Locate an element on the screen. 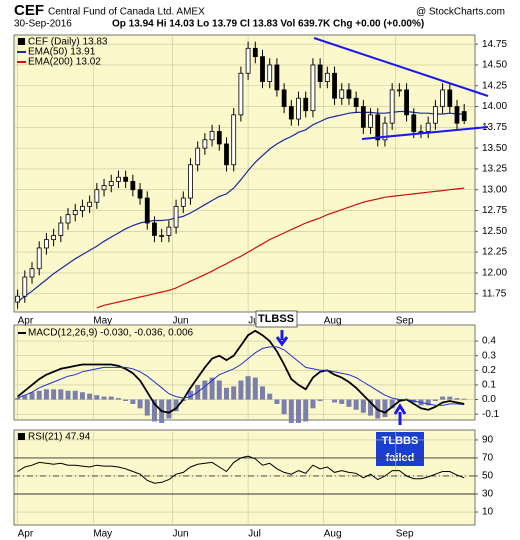 The height and width of the screenshot is (540, 520). macd-label: MACD(12,26,9) -0.030, -0.036, 0.006 is located at coordinates (111, 333).